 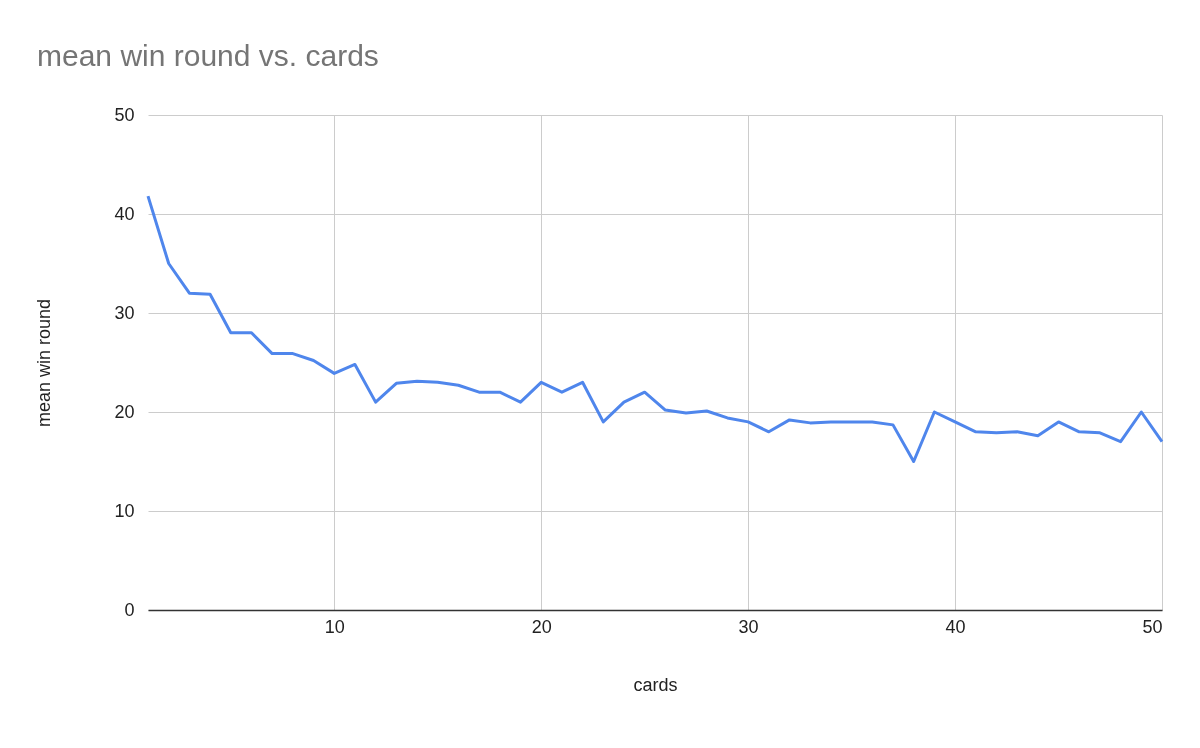 I want to click on y-tick-label: 30, so click(x=124, y=312).